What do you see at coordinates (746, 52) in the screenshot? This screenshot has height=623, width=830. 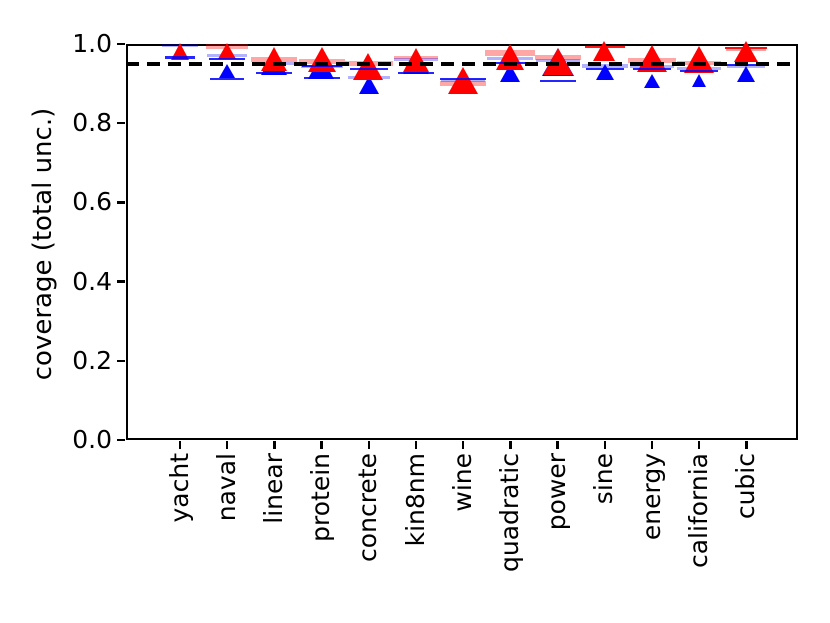 I see `marker-red-cubic` at bounding box center [746, 52].